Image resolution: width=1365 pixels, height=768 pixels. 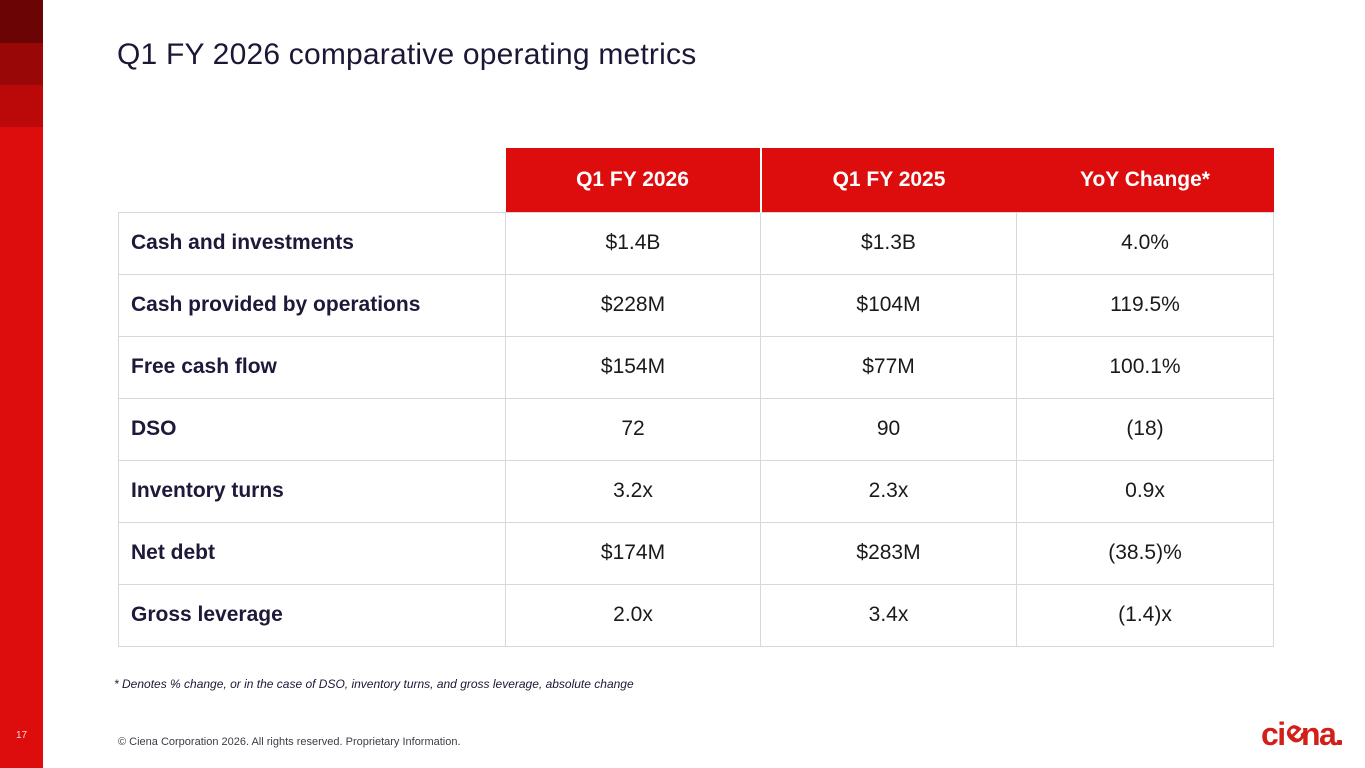 I want to click on row-label: Net debt, so click(x=312, y=553).